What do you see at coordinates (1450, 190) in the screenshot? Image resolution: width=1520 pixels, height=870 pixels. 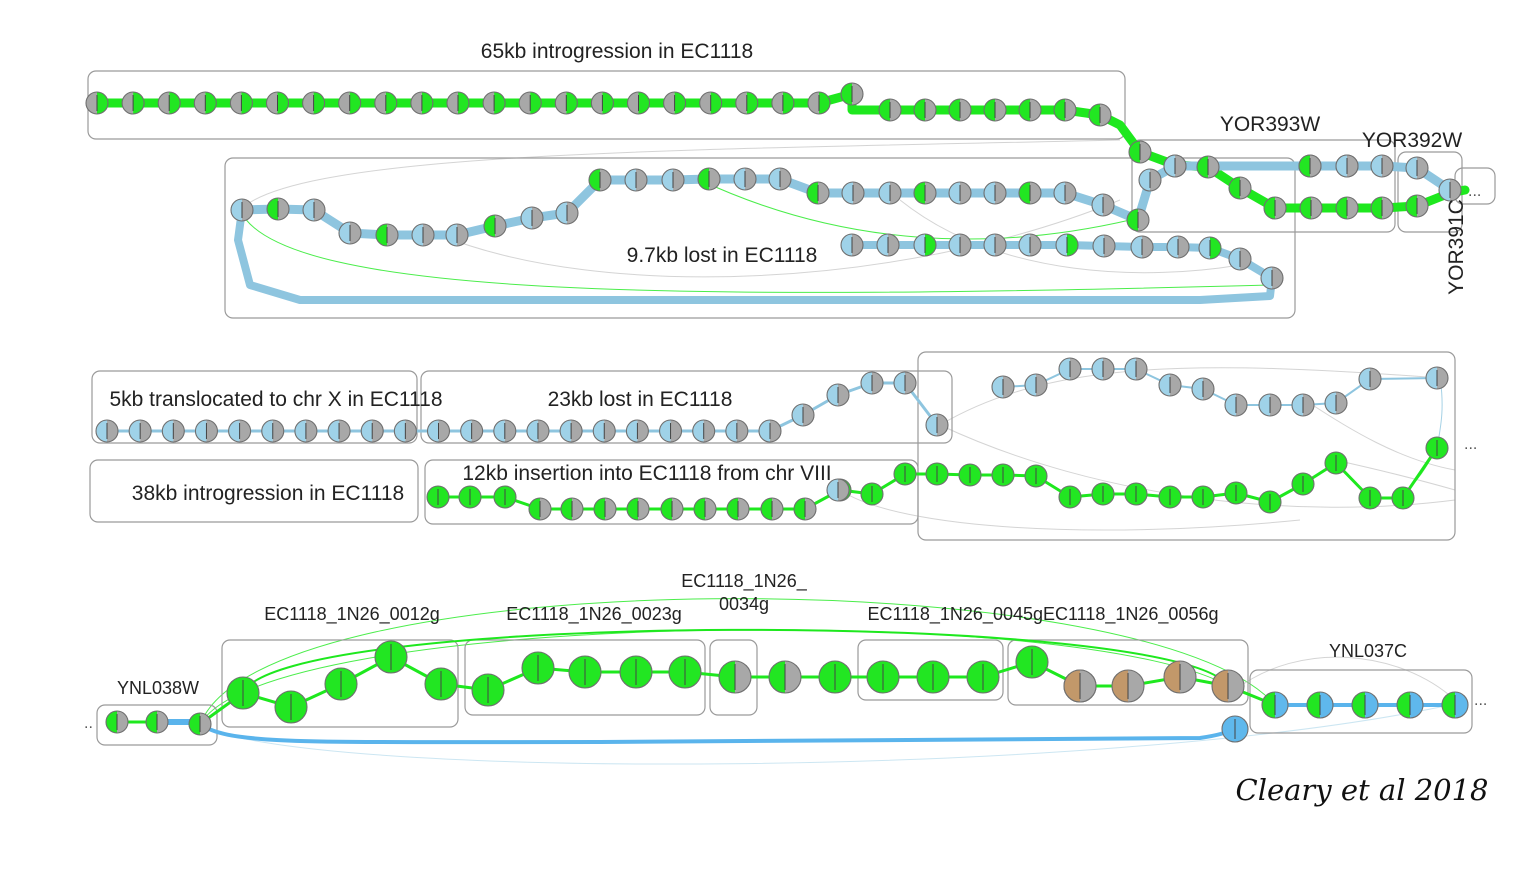 I see `node-p1-yor-b-4-outline` at bounding box center [1450, 190].